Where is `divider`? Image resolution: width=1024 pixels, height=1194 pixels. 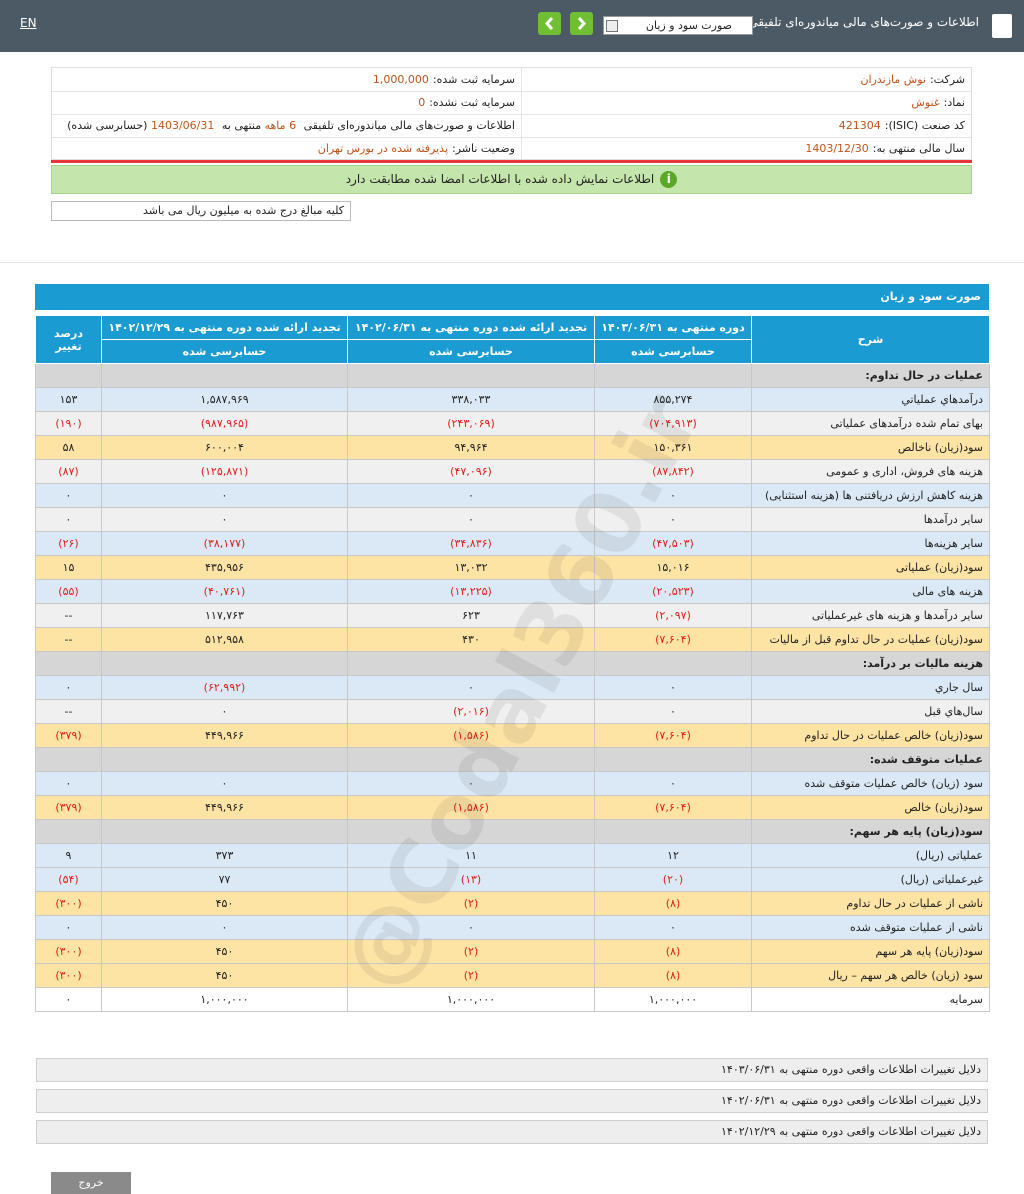
divider is located at coordinates (512, 262).